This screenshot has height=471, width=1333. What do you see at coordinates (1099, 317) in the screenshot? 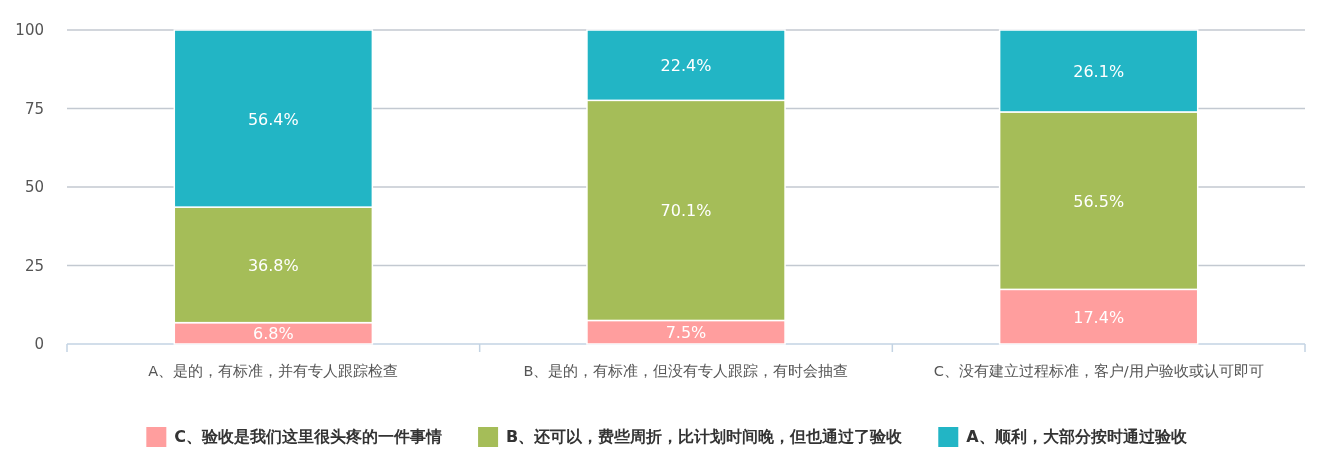
I see `data-label: 17.4%` at bounding box center [1099, 317].